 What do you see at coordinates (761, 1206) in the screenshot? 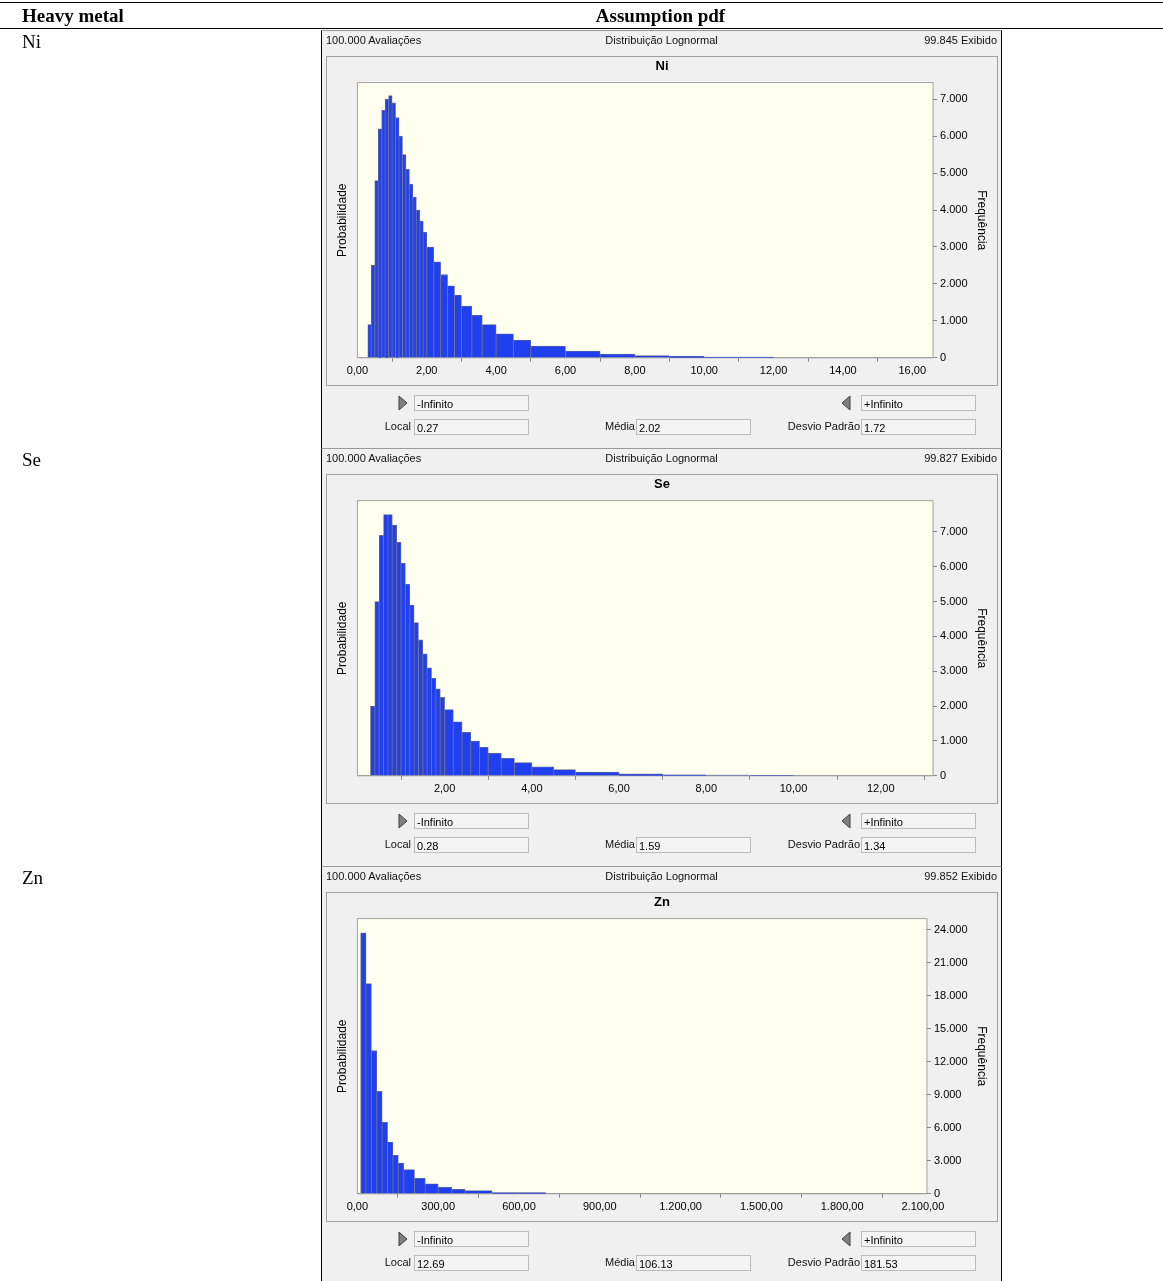
I see `x-tick-label: 1.500,00` at bounding box center [761, 1206].